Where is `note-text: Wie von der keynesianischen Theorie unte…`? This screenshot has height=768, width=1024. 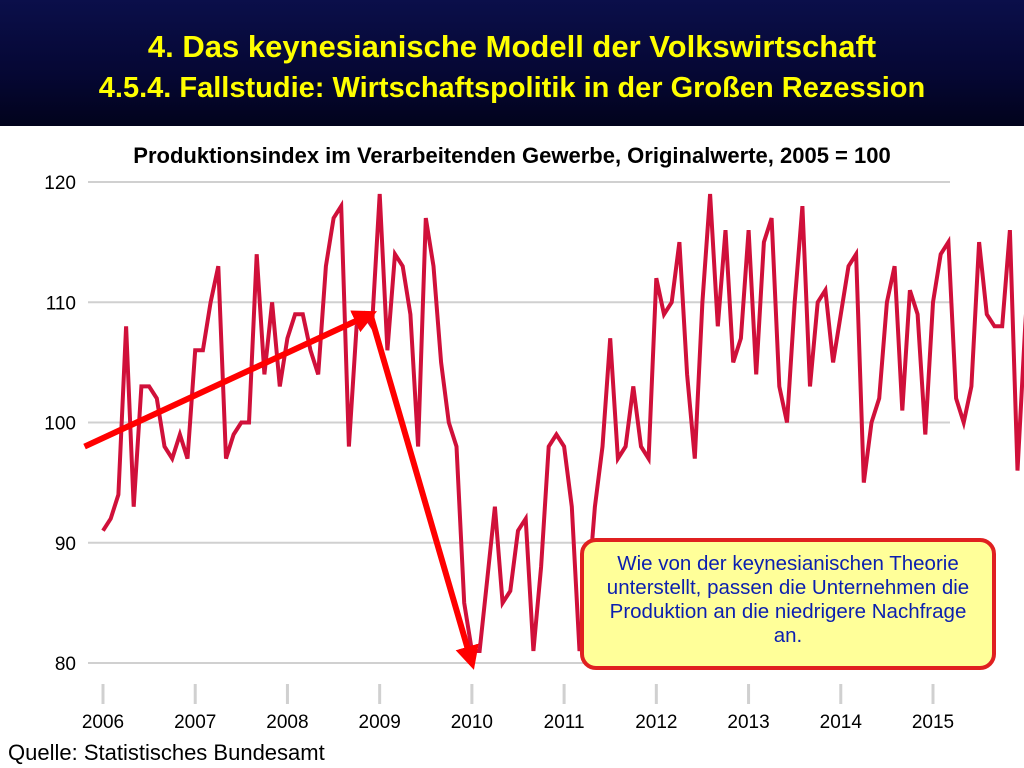
note-text: Wie von der keynesianischen Theorie unte… is located at coordinates (788, 599).